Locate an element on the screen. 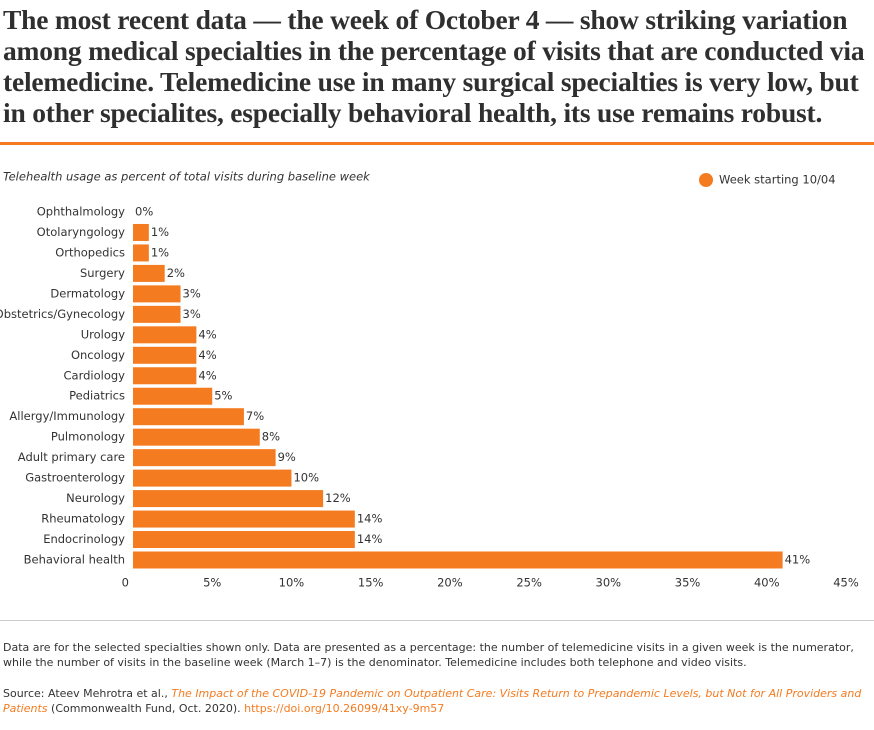 The width and height of the screenshot is (874, 730). x-tick-label: 10% is located at coordinates (292, 583).